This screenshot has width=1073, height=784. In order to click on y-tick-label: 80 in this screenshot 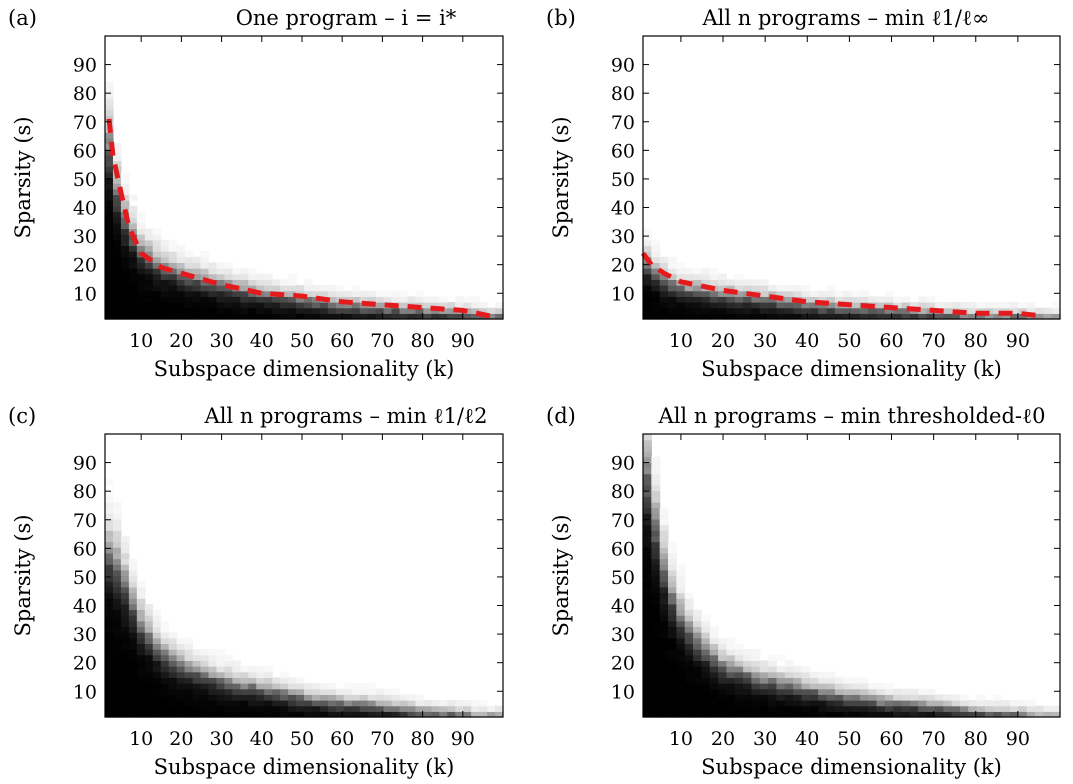, I will do `click(85, 94)`.